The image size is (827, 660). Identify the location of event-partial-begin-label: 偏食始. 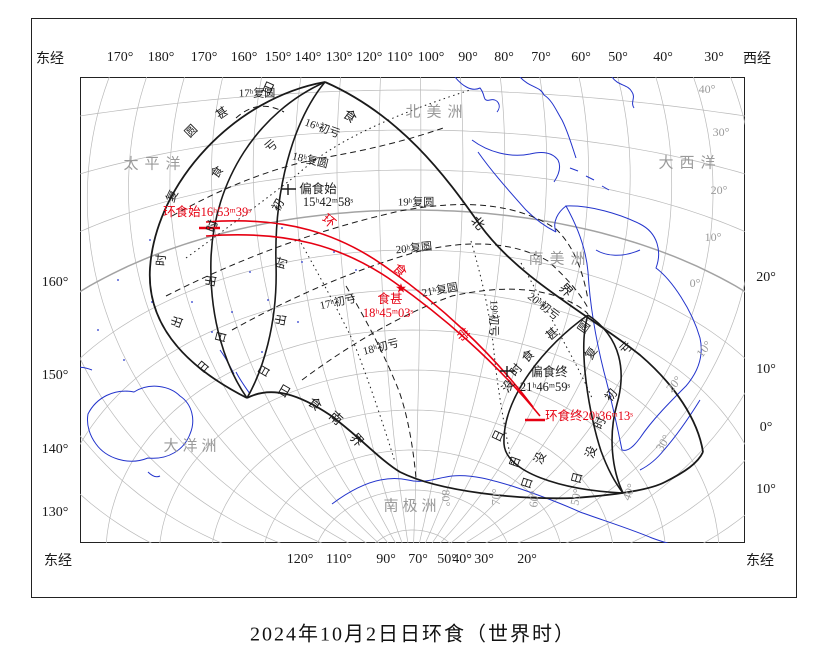
(318, 188).